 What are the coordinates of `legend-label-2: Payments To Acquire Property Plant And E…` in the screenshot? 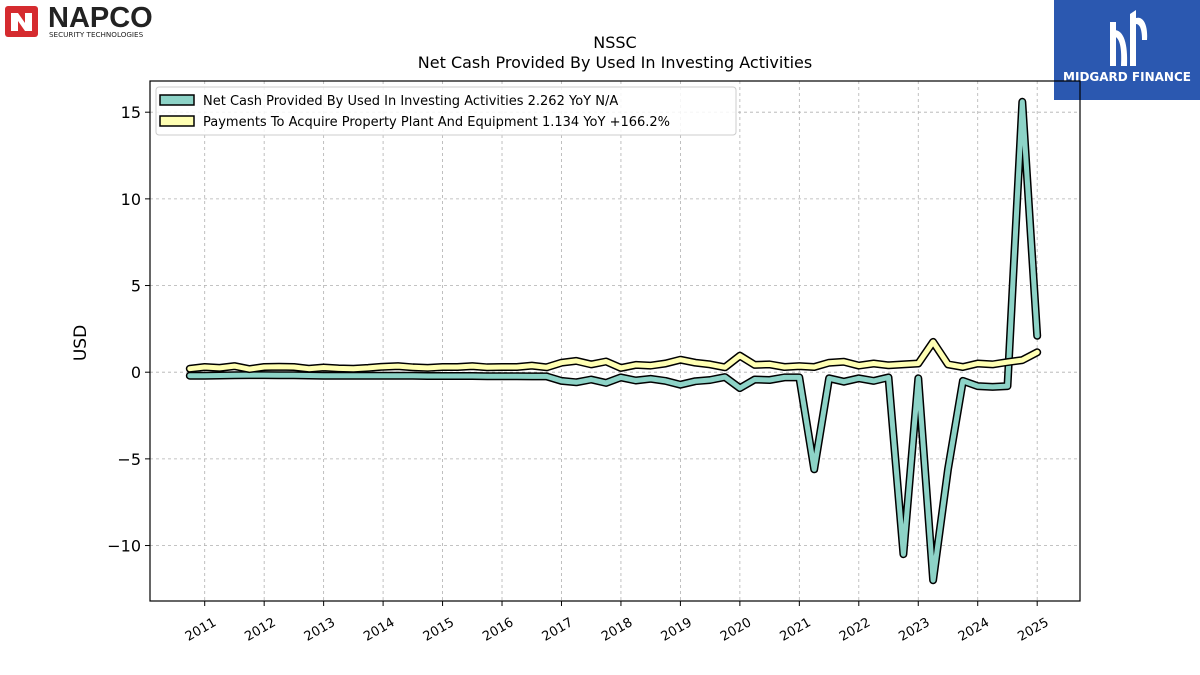 It's located at (436, 122).